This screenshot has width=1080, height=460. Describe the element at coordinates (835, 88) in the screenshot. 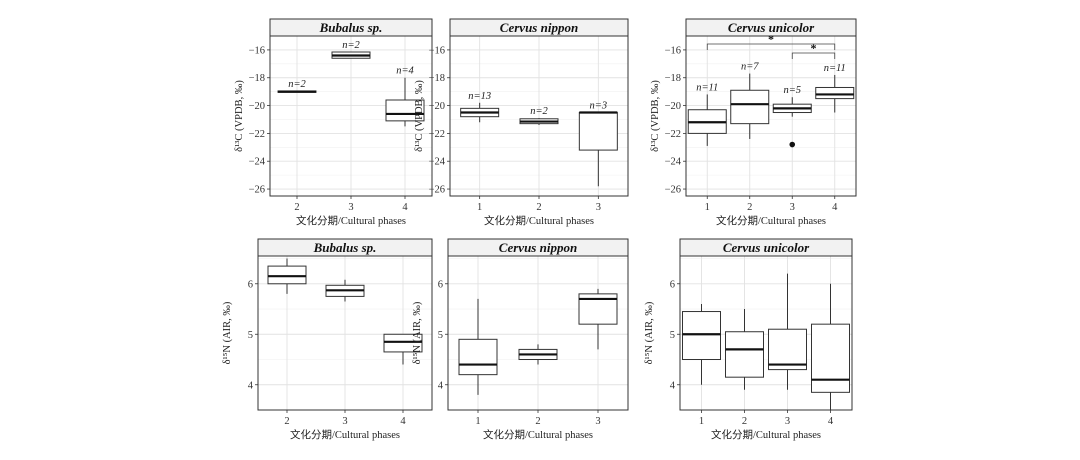

I see `box-4: n=11` at that location.